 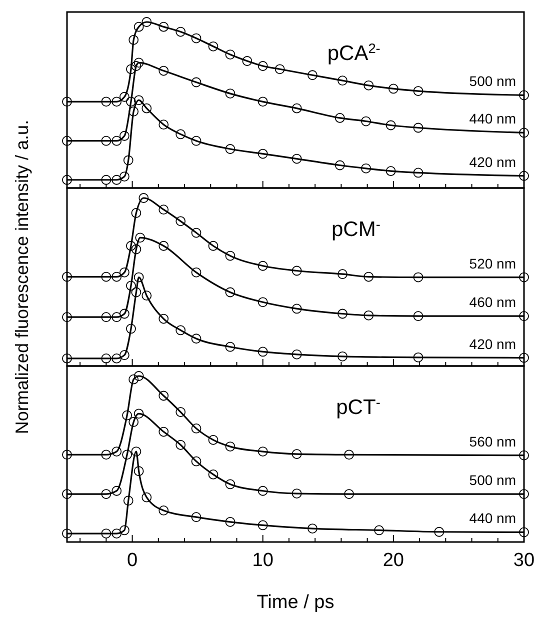 I want to click on y-axis-title: Normalized fluorescence intensity / a.u., so click(x=22, y=277).